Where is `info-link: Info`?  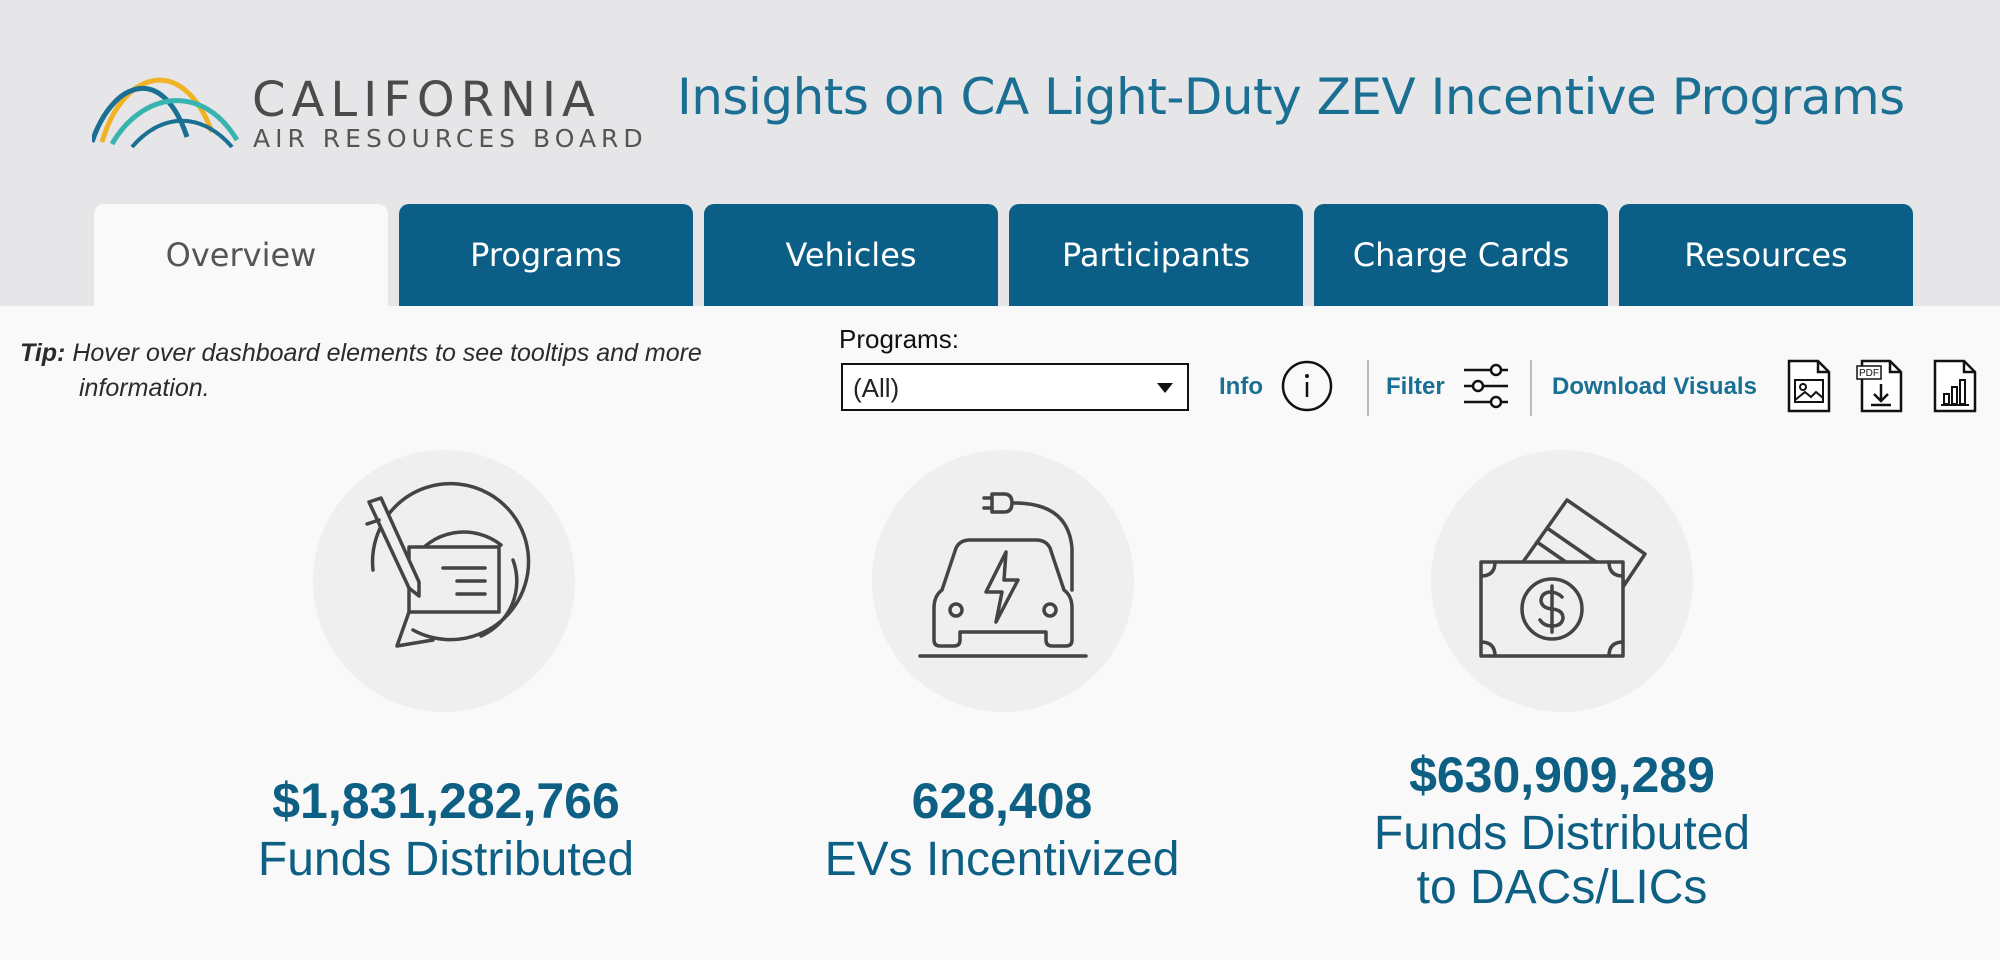
info-link: Info is located at coordinates (1241, 386).